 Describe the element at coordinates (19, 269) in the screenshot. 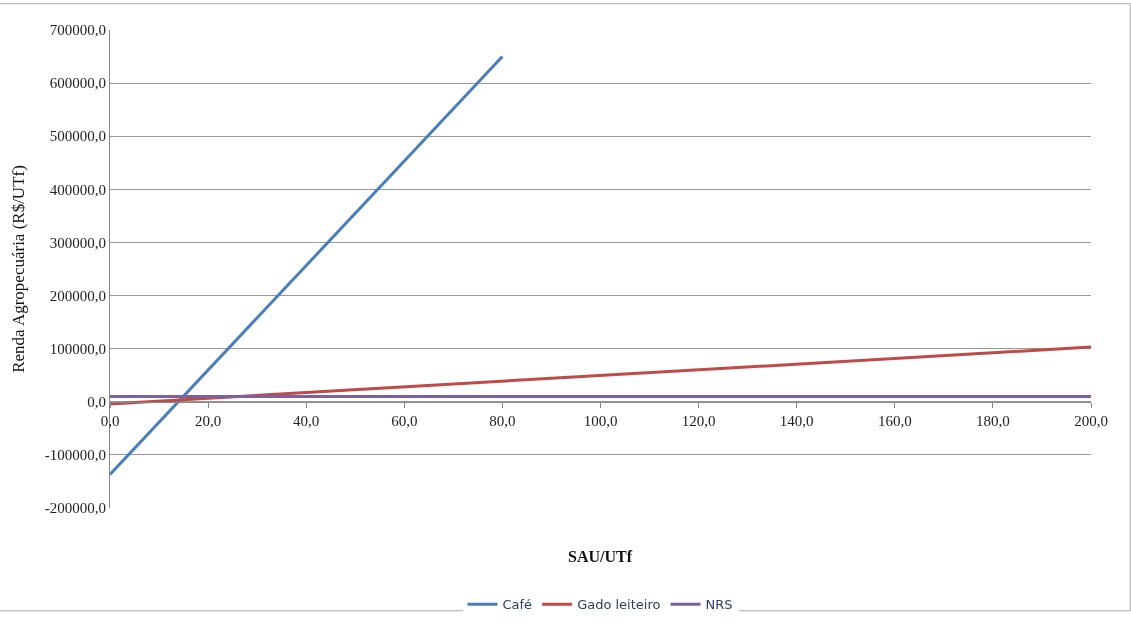

I see `y-axis-title: Renda Agropecuária (R$/UTf)` at that location.